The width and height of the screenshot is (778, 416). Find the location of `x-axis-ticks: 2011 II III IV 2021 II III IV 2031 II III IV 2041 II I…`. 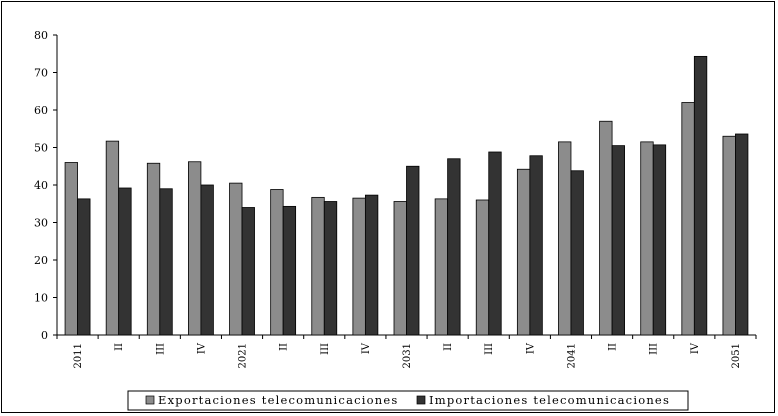

x-axis-ticks: 2011 II III IV 2021 II III IV 2031 II III IV 2041 II I… is located at coordinates (406, 351).